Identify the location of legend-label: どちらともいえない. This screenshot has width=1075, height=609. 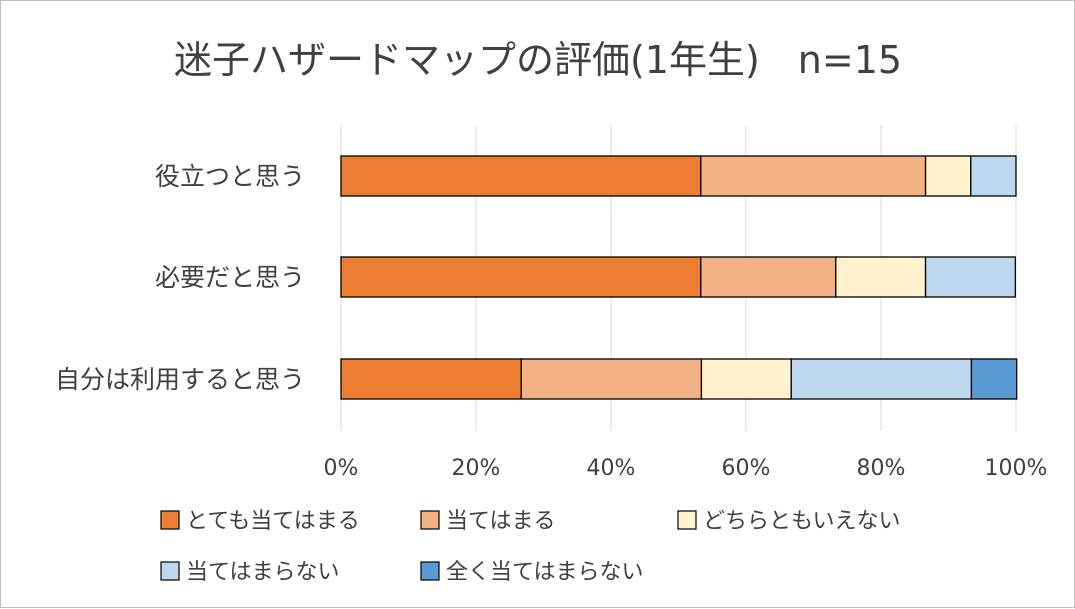
(802, 521).